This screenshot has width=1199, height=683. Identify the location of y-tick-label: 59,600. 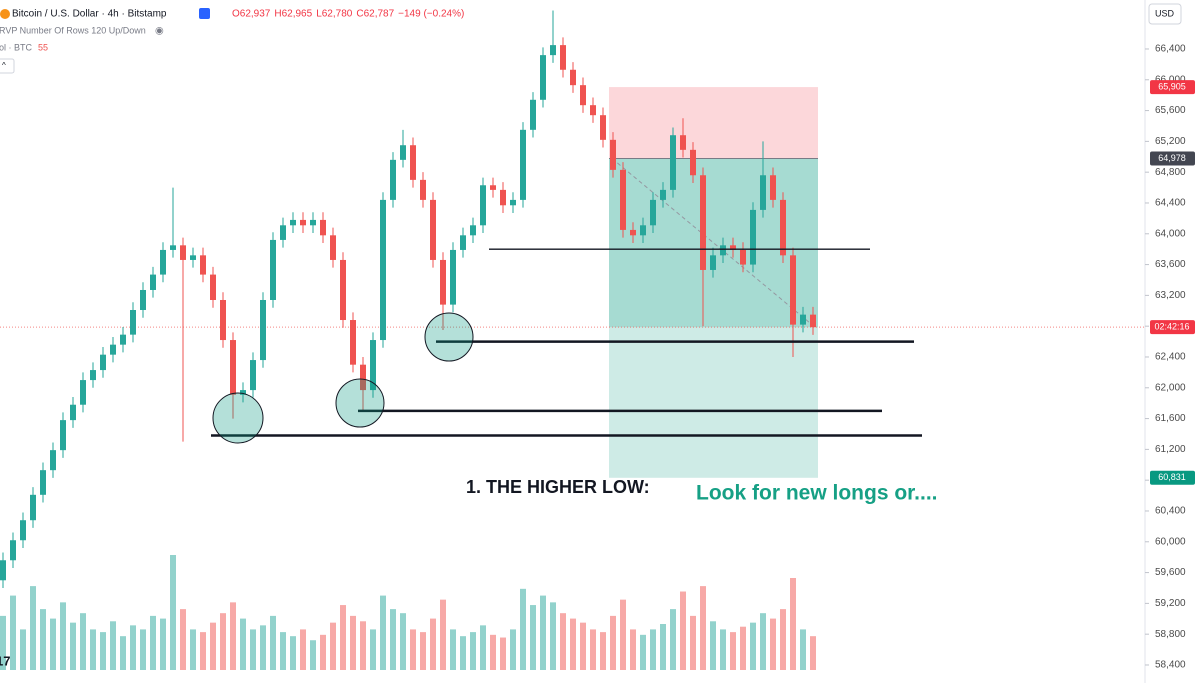
(1170, 572).